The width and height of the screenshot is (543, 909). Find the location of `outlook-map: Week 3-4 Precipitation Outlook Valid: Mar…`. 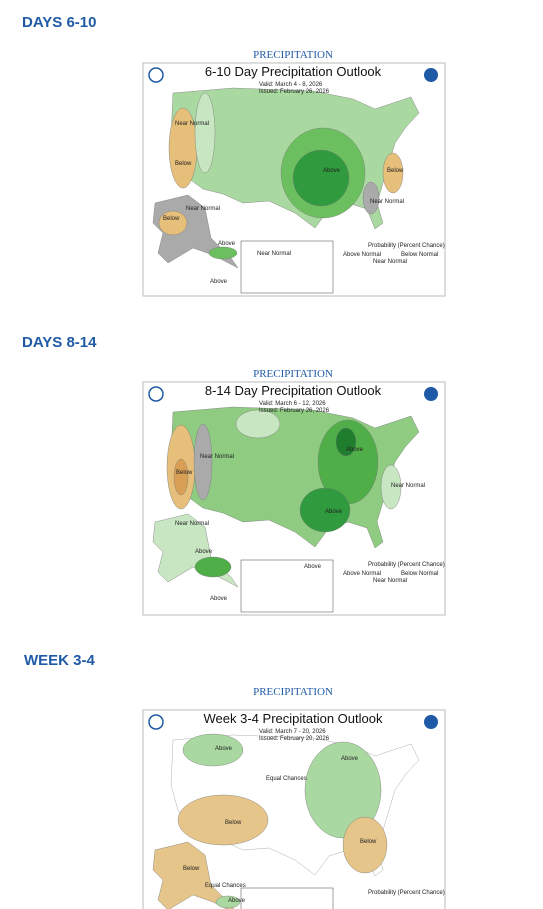

outlook-map: Week 3-4 Precipitation Outlook Valid: Mar… is located at coordinates (294, 809).